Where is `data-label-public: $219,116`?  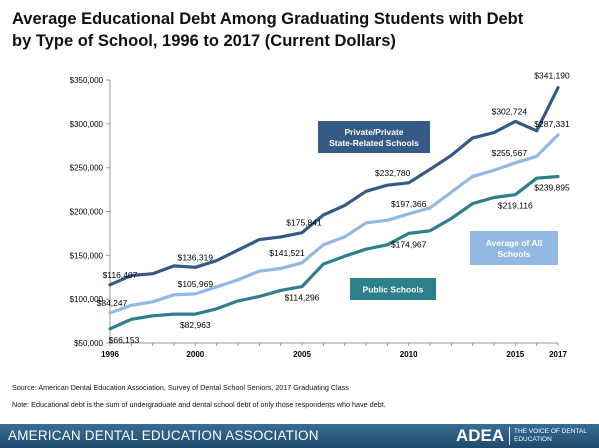 data-label-public: $219,116 is located at coordinates (515, 206).